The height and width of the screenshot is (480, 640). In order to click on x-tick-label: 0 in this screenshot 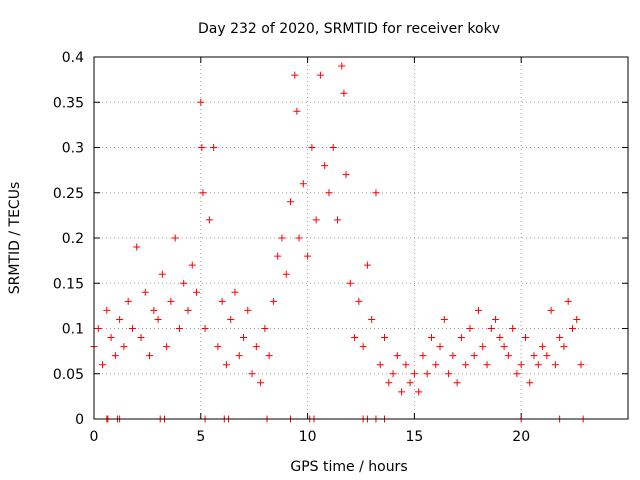, I will do `click(94, 437)`.